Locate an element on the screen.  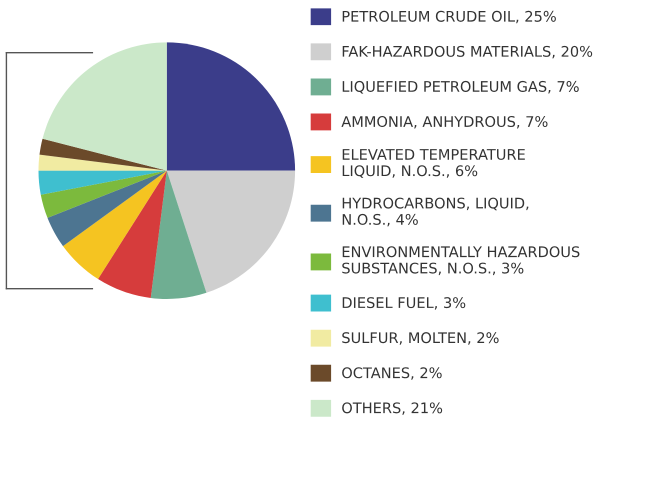
legend-label: FAK-HAZARDOUS MATERIALS, 20% is located at coordinates (467, 52).